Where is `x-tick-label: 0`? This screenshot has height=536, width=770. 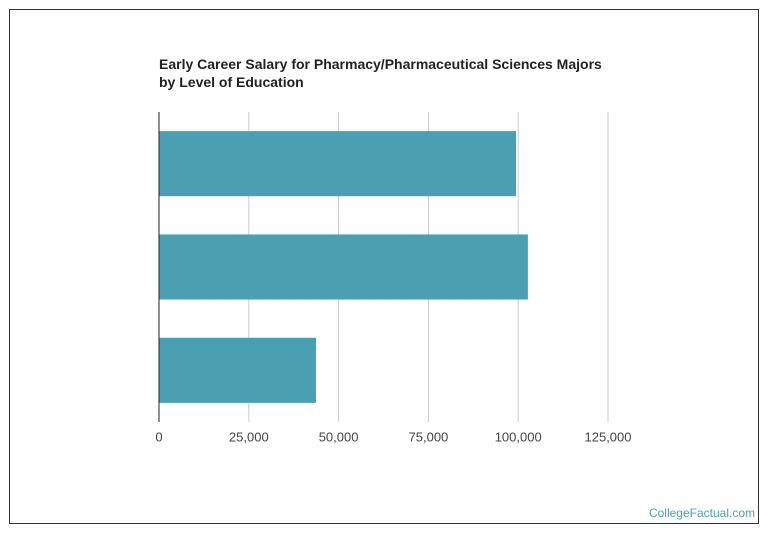
x-tick-label: 0 is located at coordinates (158, 436).